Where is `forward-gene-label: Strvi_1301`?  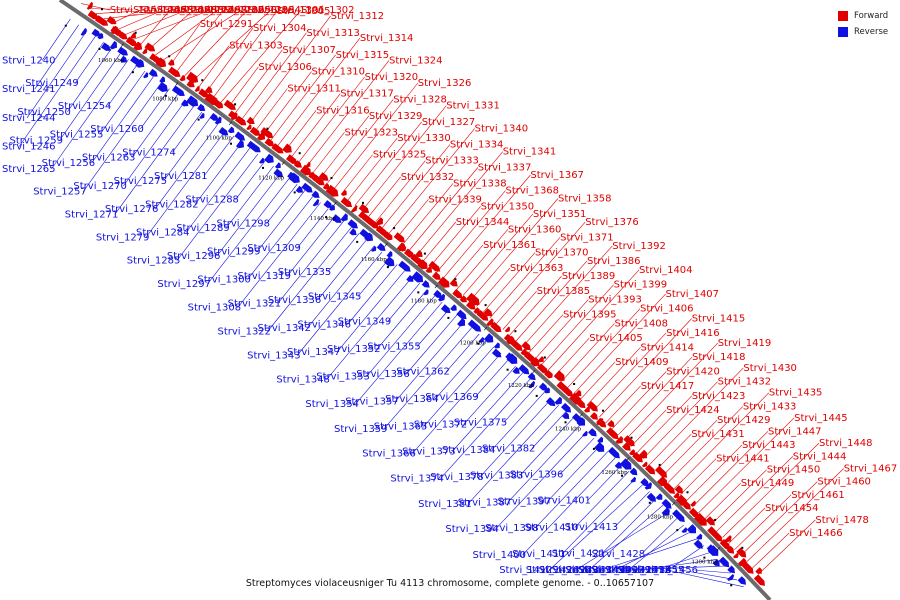
forward-gene-label: Strvi_1301 is located at coordinates (298, 10).